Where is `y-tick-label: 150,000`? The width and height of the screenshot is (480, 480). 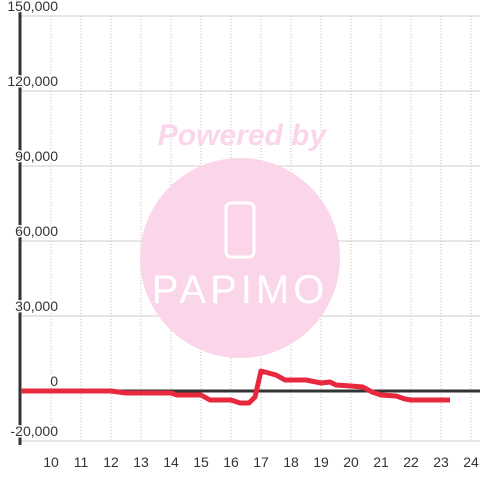 y-tick-label: 150,000 is located at coordinates (32, 7).